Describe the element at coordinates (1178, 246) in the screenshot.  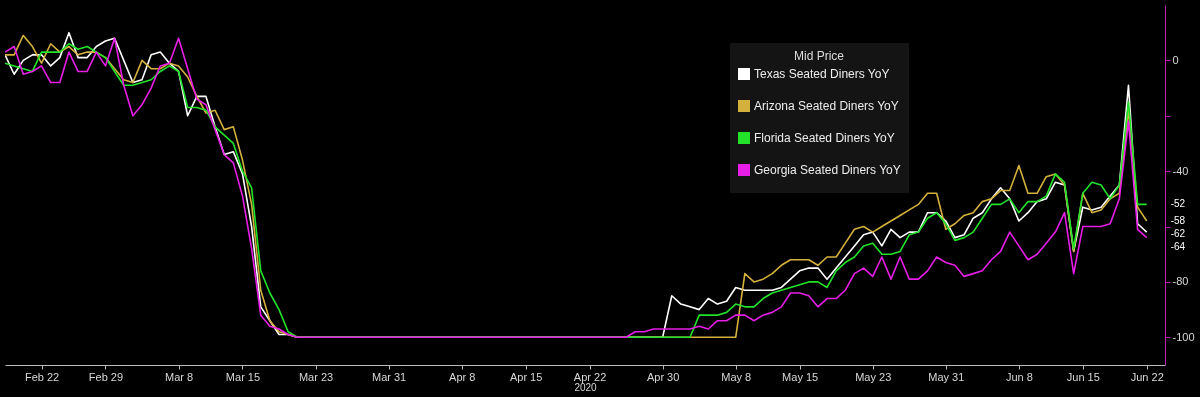
I see `annotation: -64` at that location.